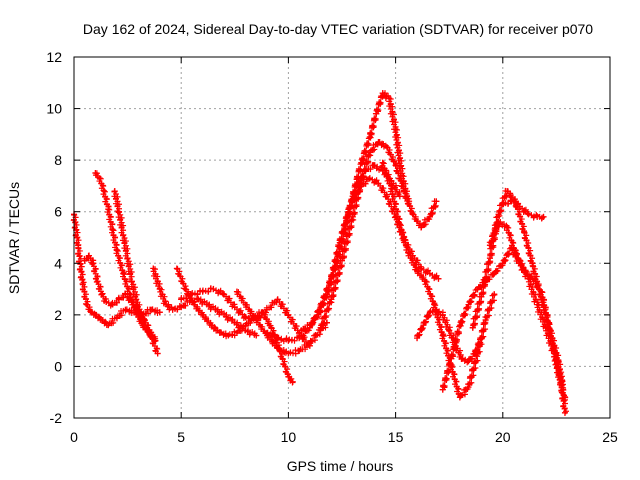 This screenshot has width=640, height=480. I want to click on series-markers, so click(519, 301).